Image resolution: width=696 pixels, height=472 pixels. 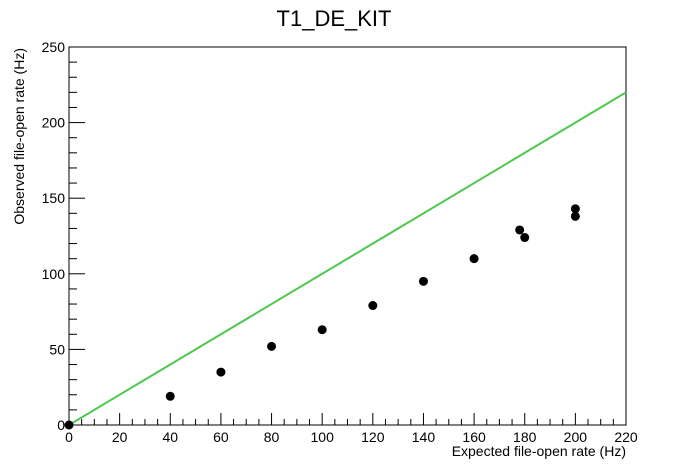 I want to click on x-axis-label: Expected file-open rate (Hz), so click(x=539, y=451).